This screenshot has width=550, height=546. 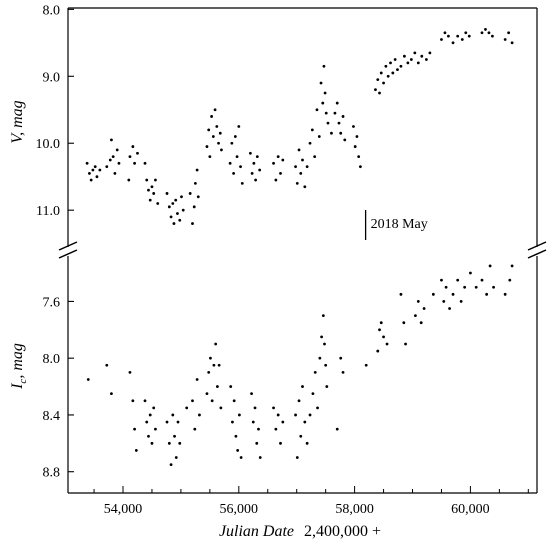 What do you see at coordinates (23, 381) in the screenshot?
I see `ic-axis-title-sub: c` at bounding box center [23, 381].